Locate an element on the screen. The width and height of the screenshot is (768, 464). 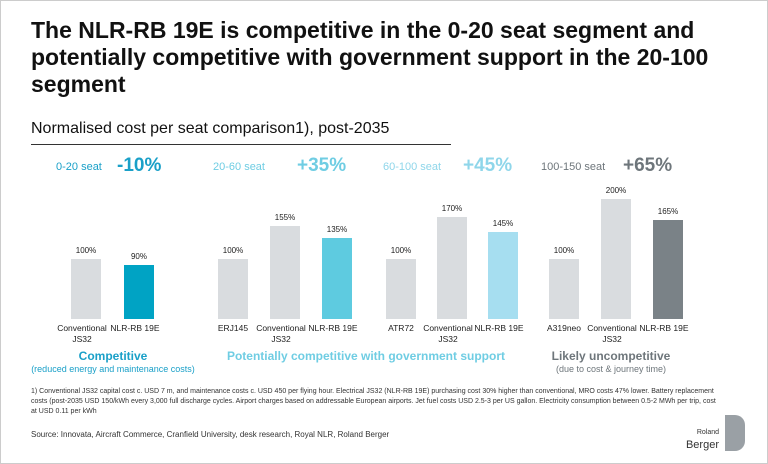
logo-mark is located at coordinates (735, 433).